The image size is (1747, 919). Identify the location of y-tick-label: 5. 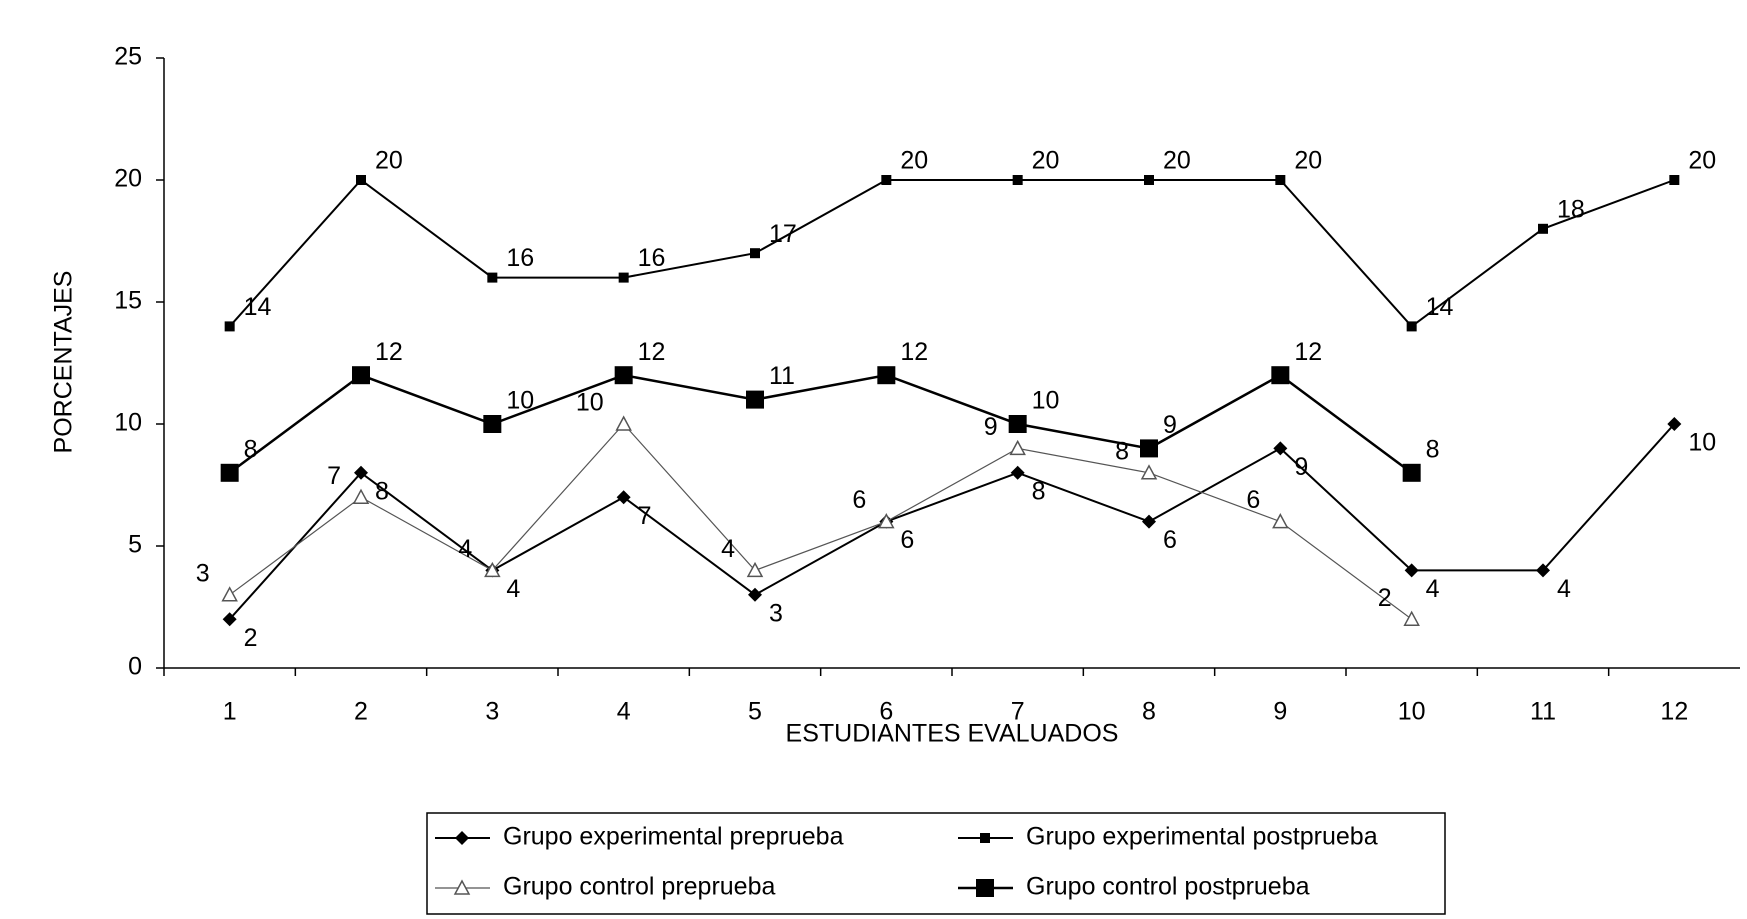
(135, 545).